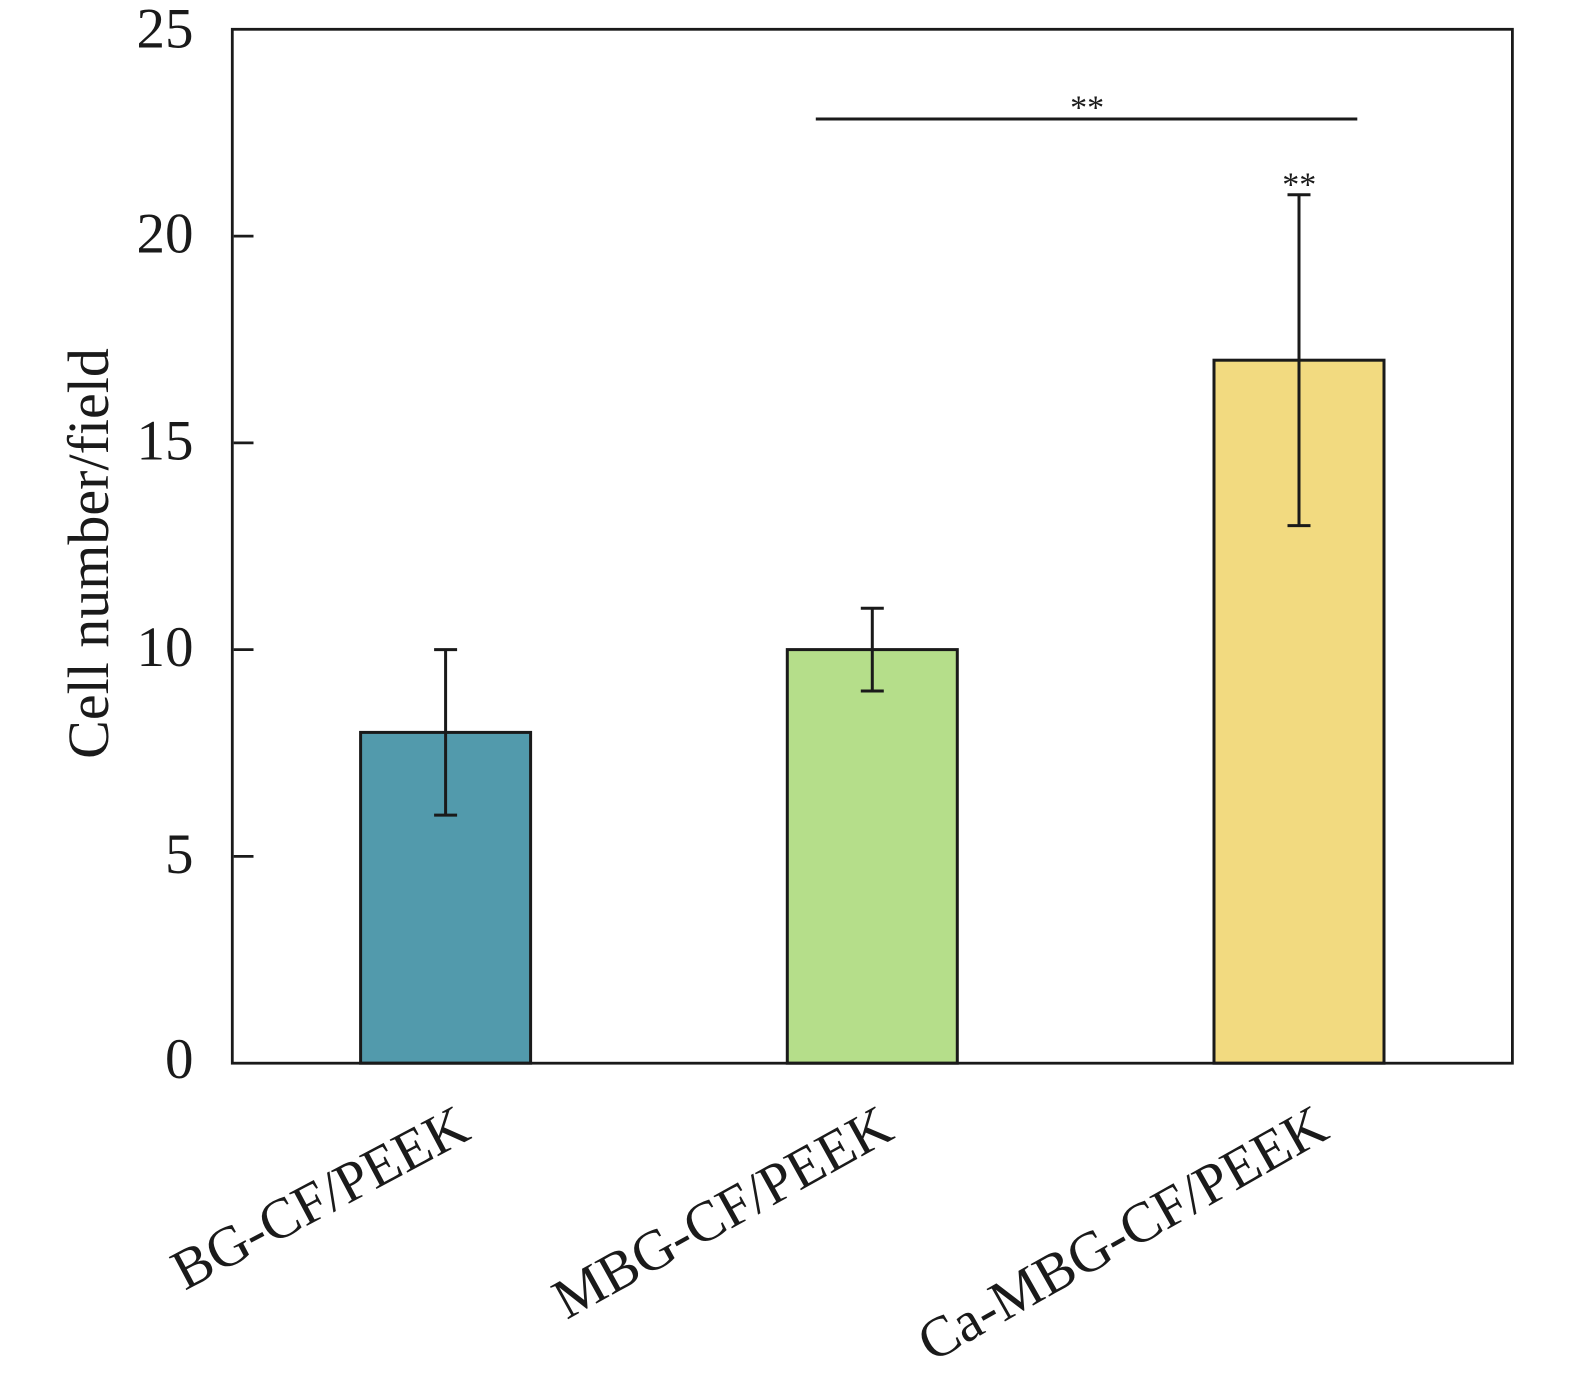  I want to click on svg-text: BG-CF/PEEK, so click(320, 1198).